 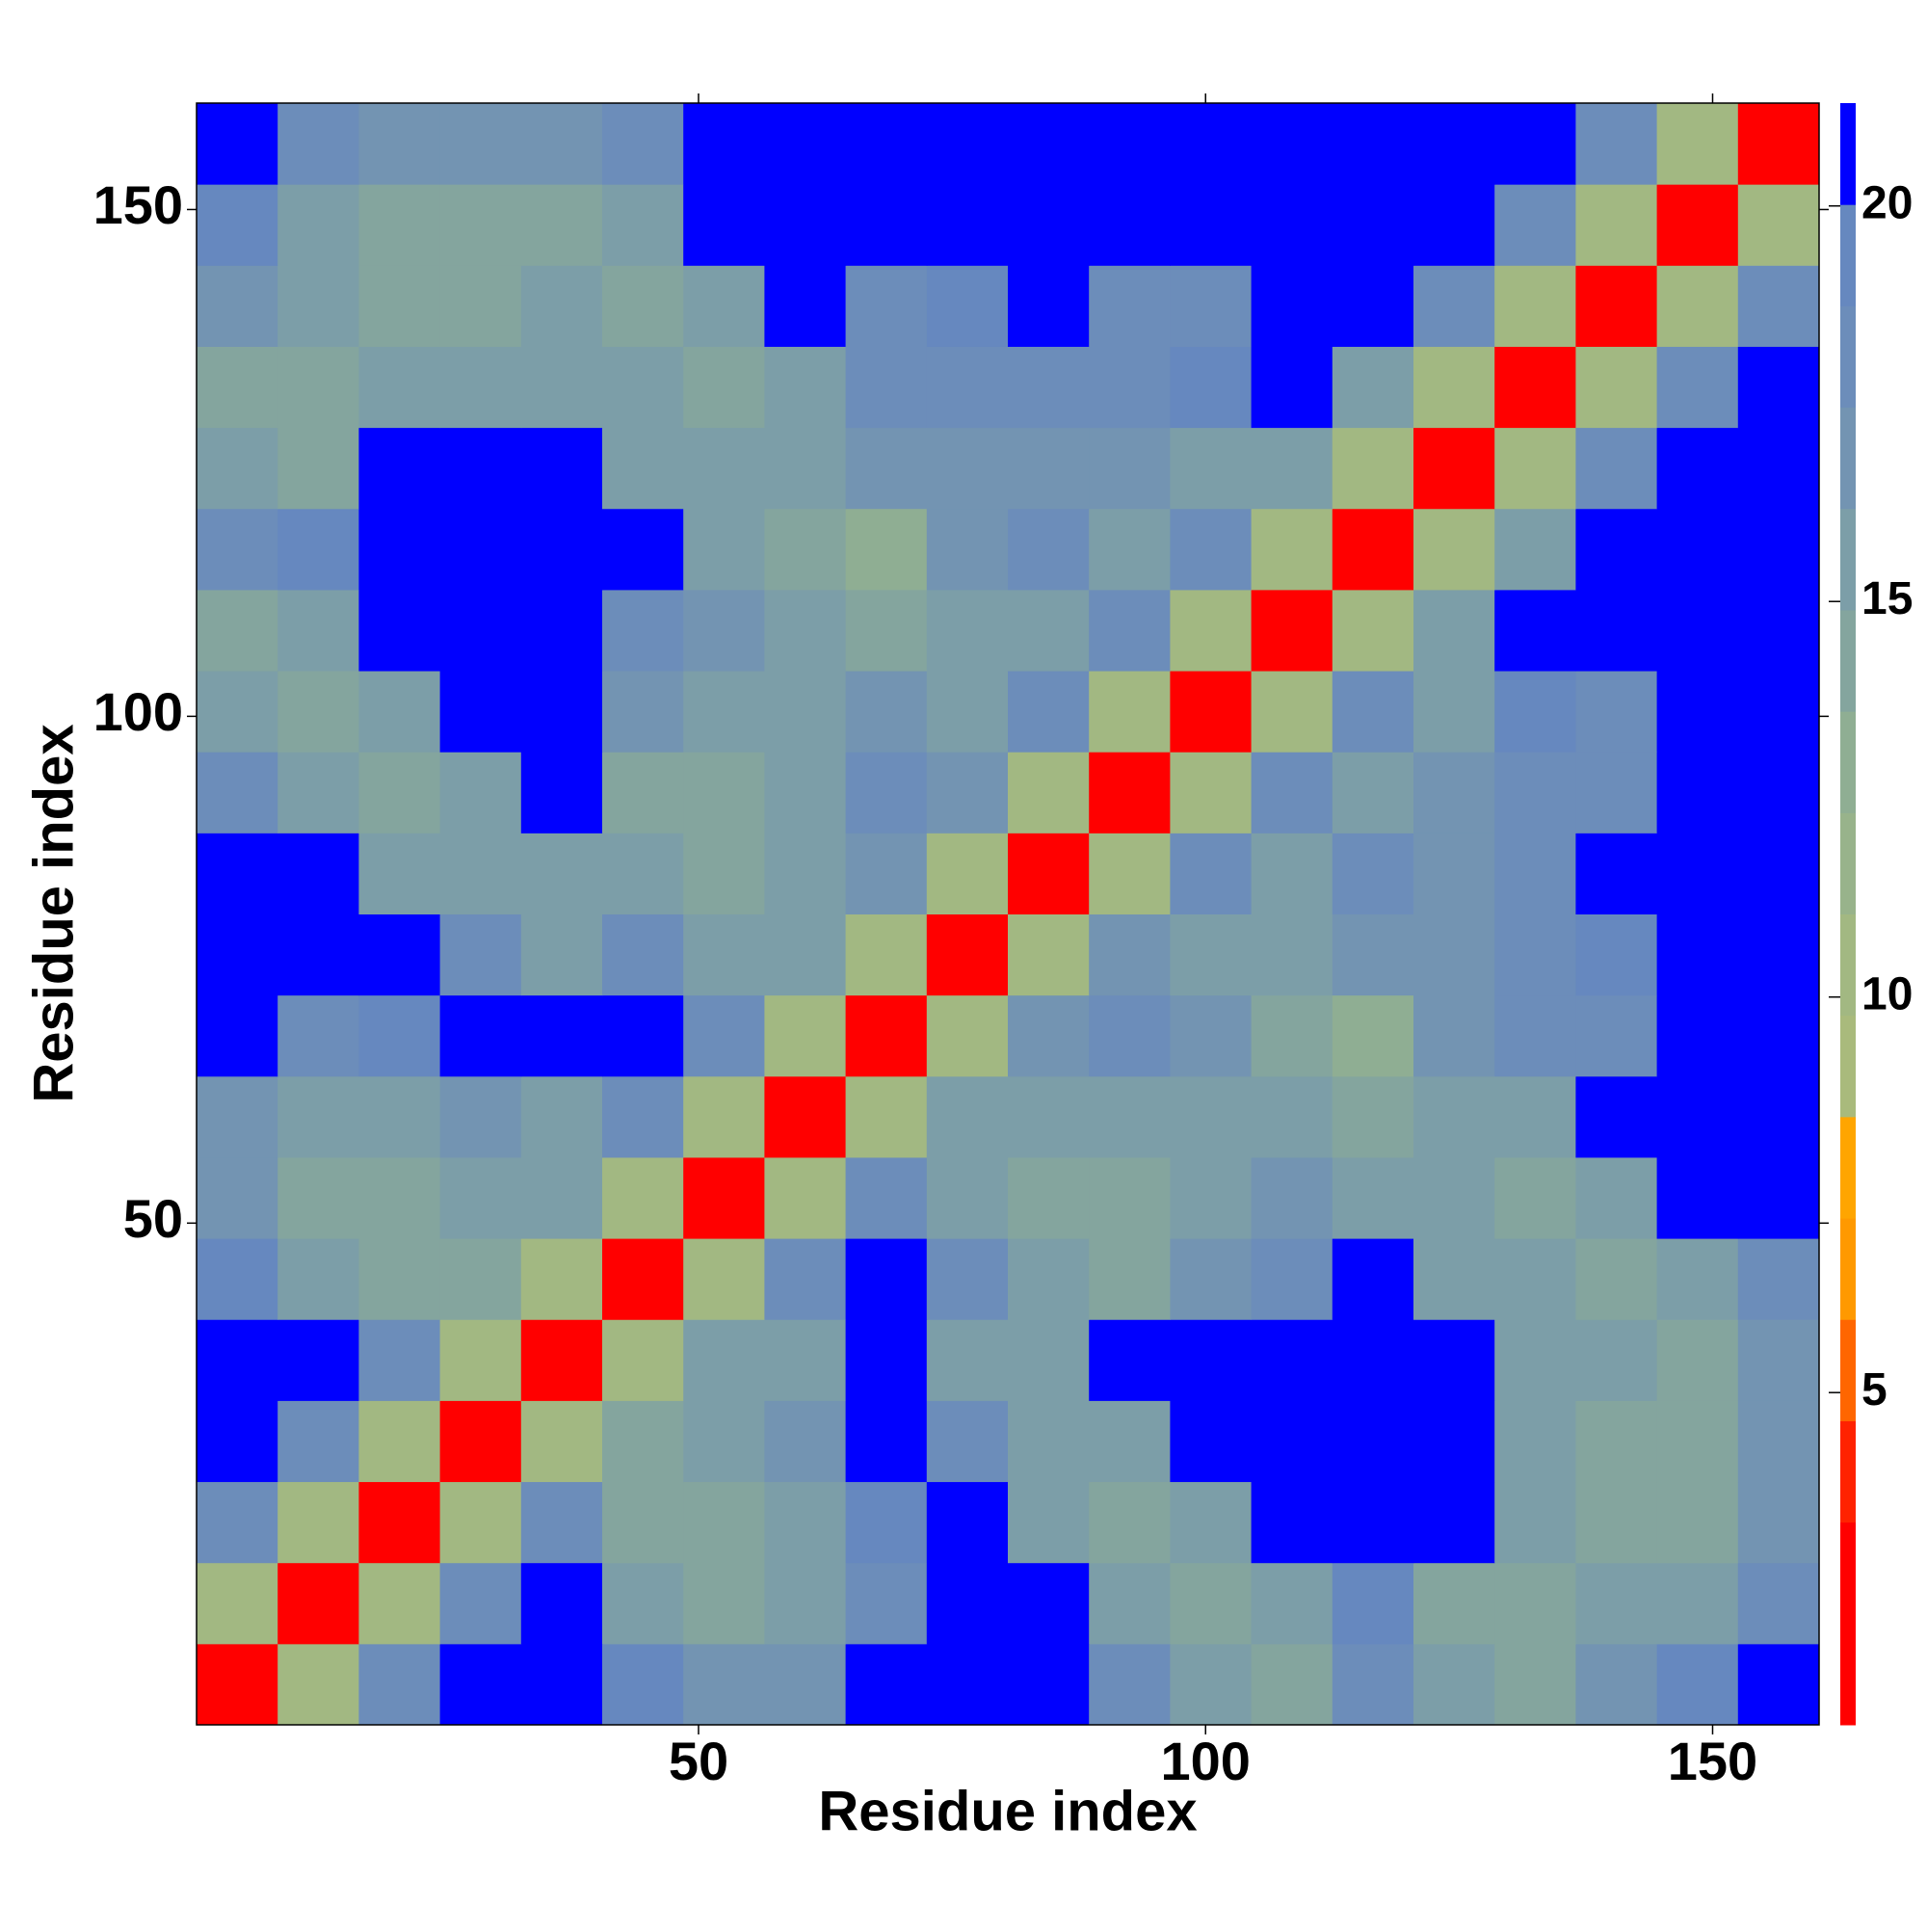 What do you see at coordinates (1007, 1811) in the screenshot?
I see `x-axis-title: Residue index` at bounding box center [1007, 1811].